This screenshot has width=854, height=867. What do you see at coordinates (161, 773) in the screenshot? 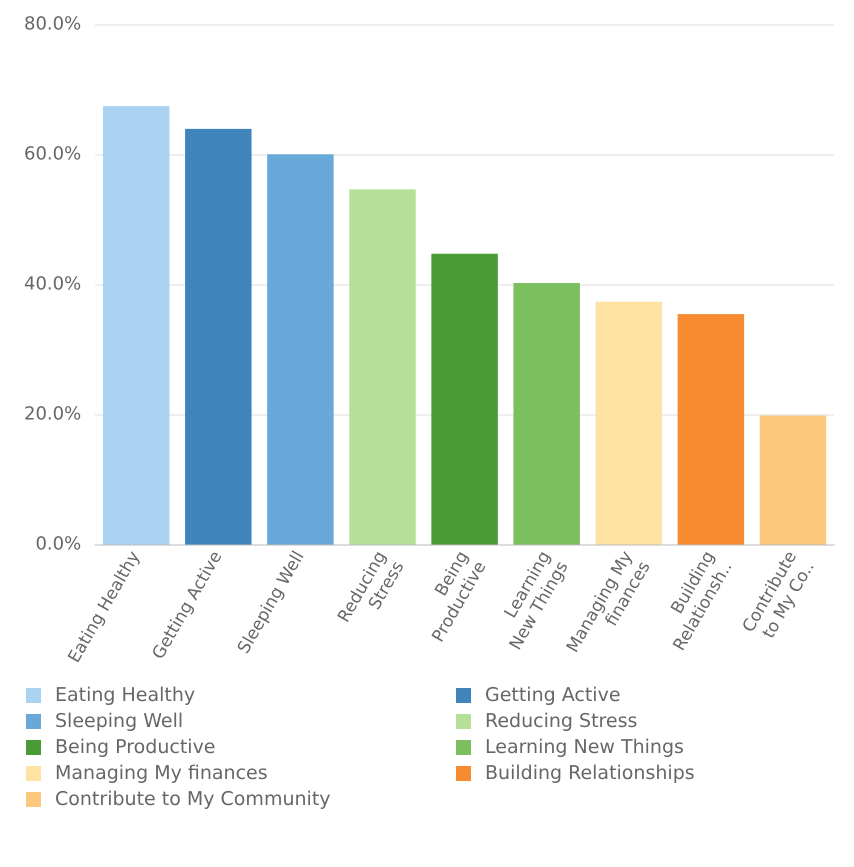
I see `legend-label: Managing My finances` at bounding box center [161, 773].